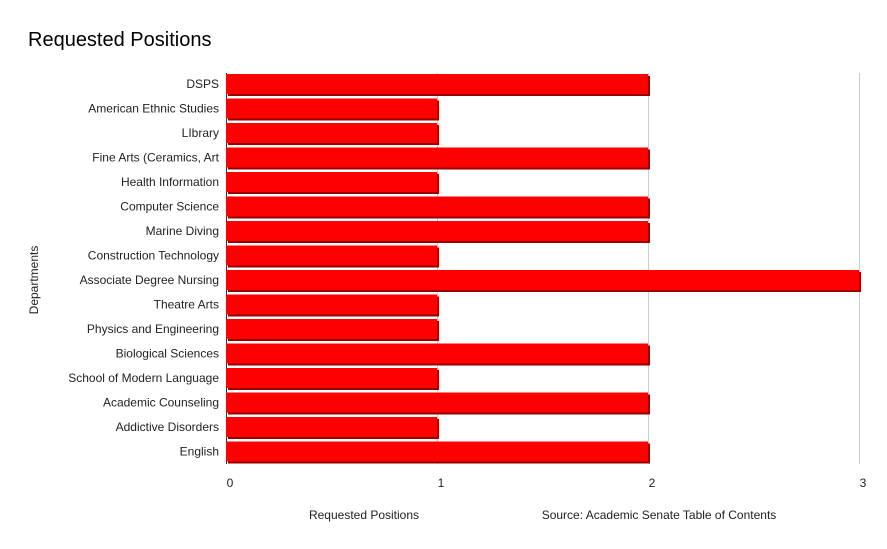  I want to click on category-label: Marine Diving, so click(182, 231).